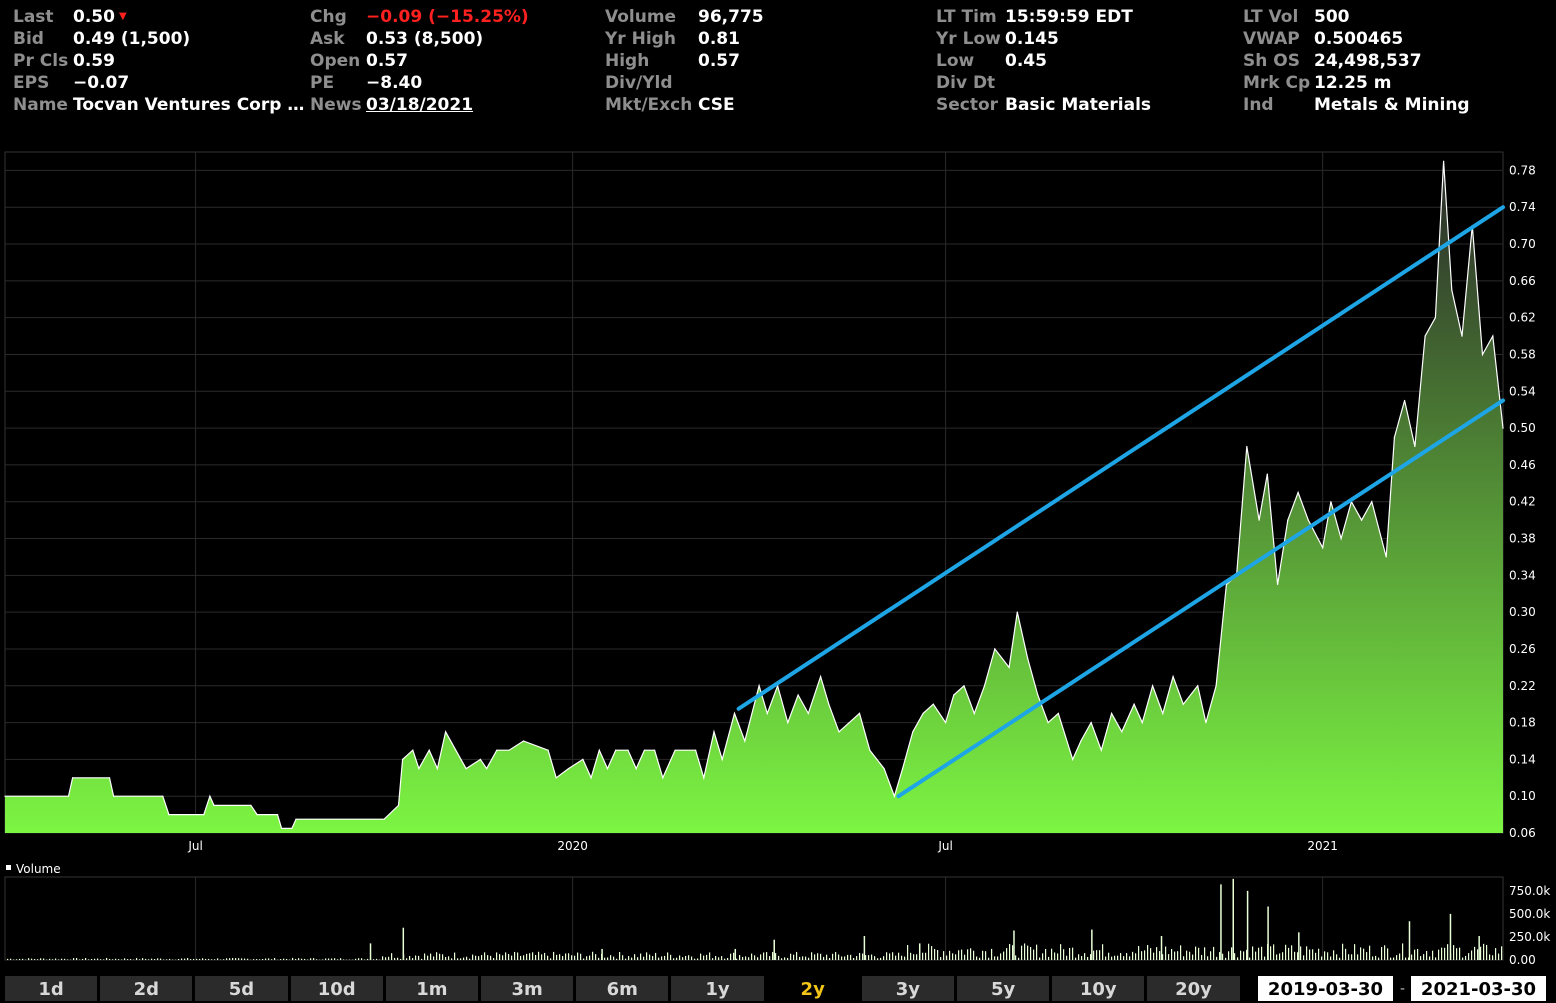  Describe the element at coordinates (1478, 988) in the screenshot. I see `date-range-end: 2021-03-30` at that location.